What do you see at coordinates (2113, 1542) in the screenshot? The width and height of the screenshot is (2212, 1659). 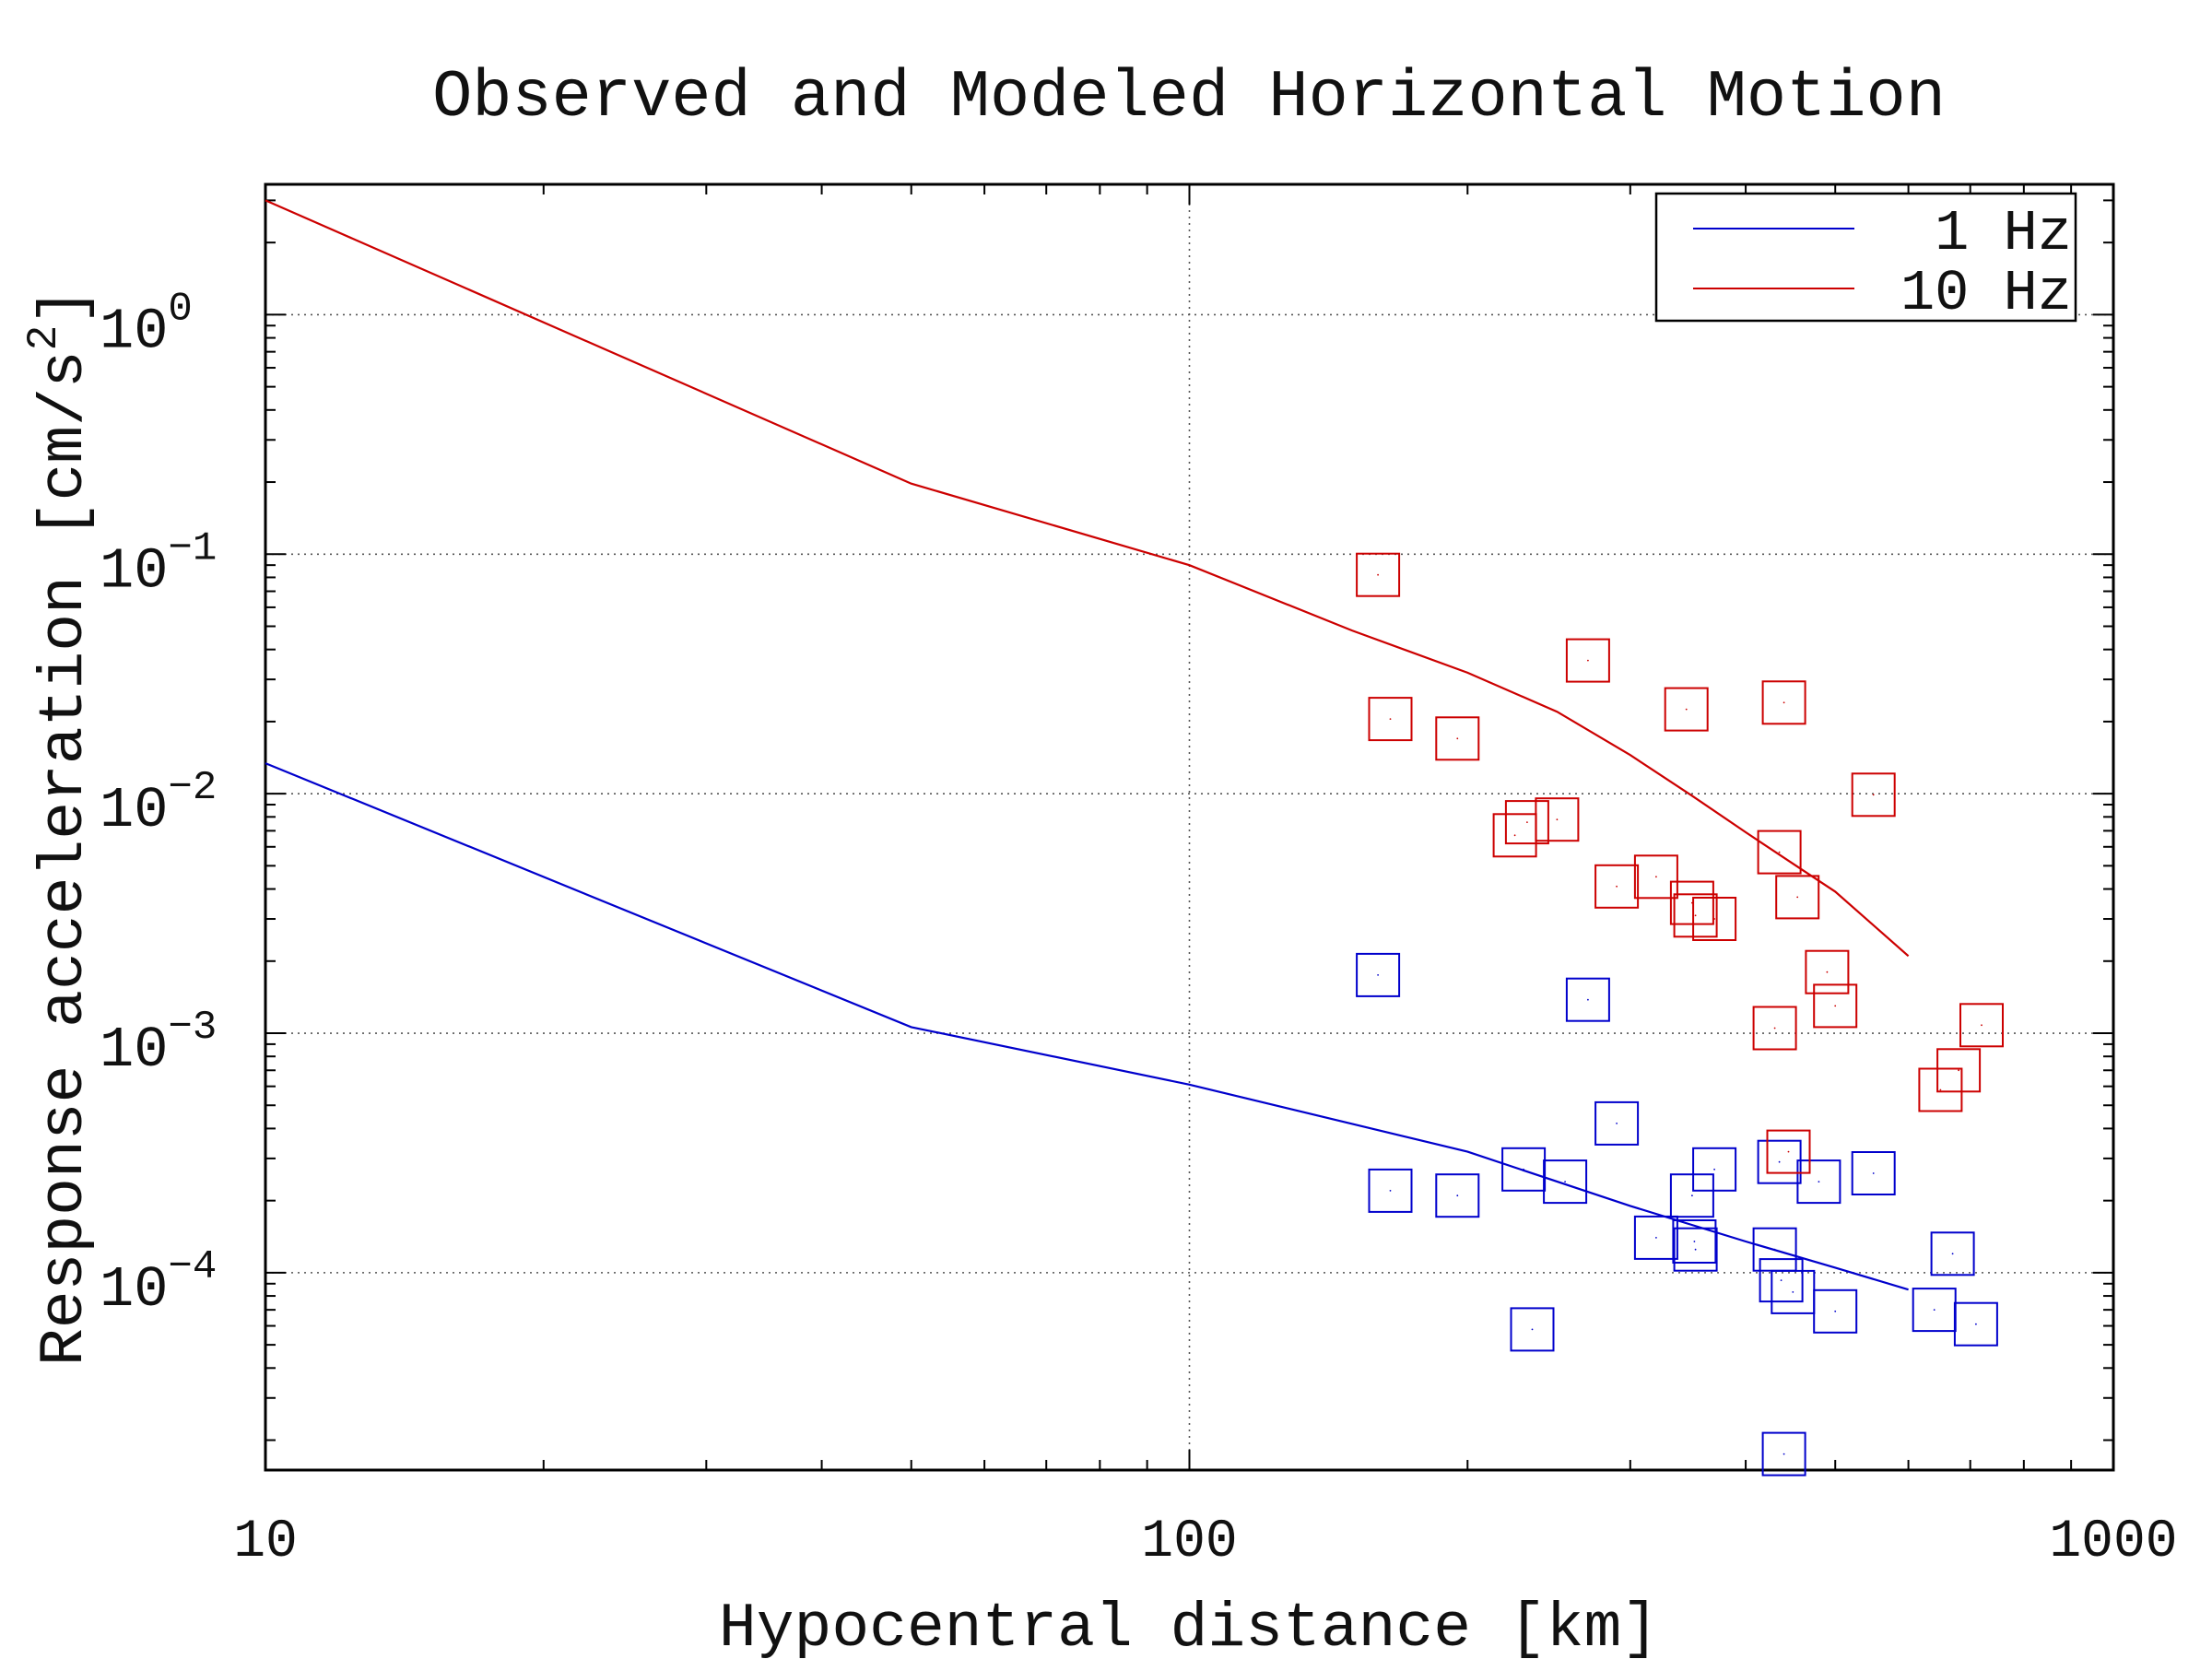 I see `x-tick-label: 1000` at bounding box center [2113, 1542].